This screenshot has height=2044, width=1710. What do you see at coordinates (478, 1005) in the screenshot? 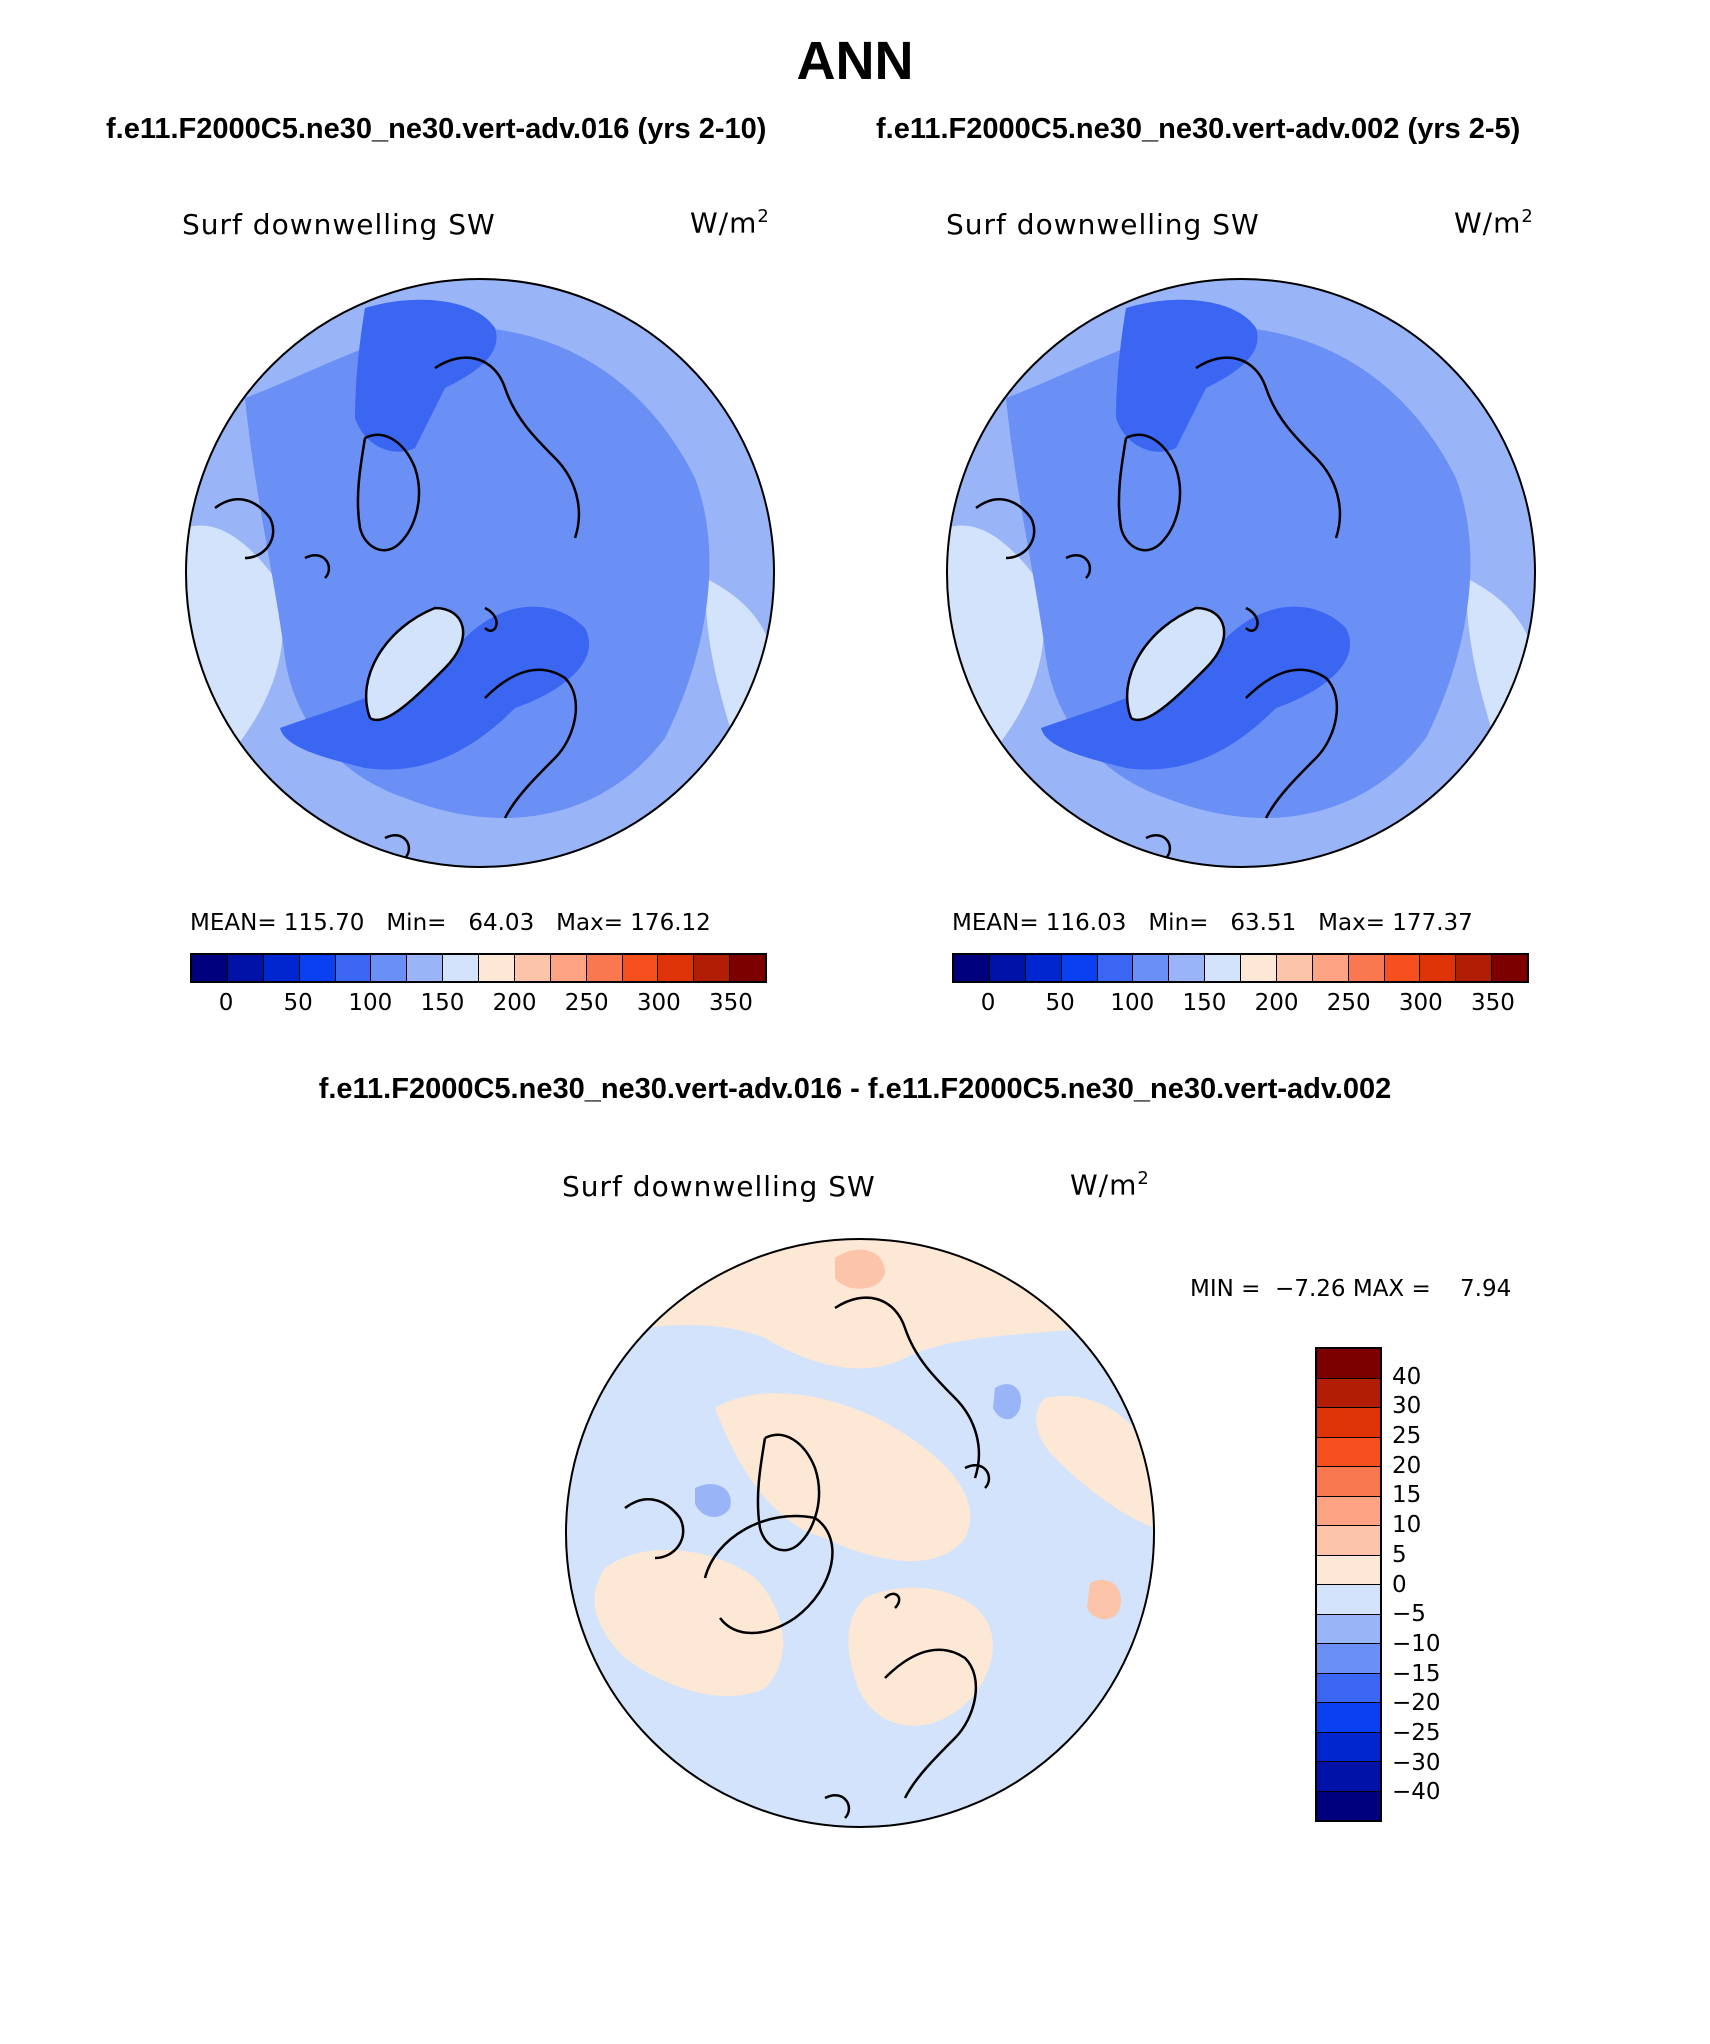
I see `colorbar-left-ticks: 0 50 100 150 200 250 300 350` at bounding box center [478, 1005].